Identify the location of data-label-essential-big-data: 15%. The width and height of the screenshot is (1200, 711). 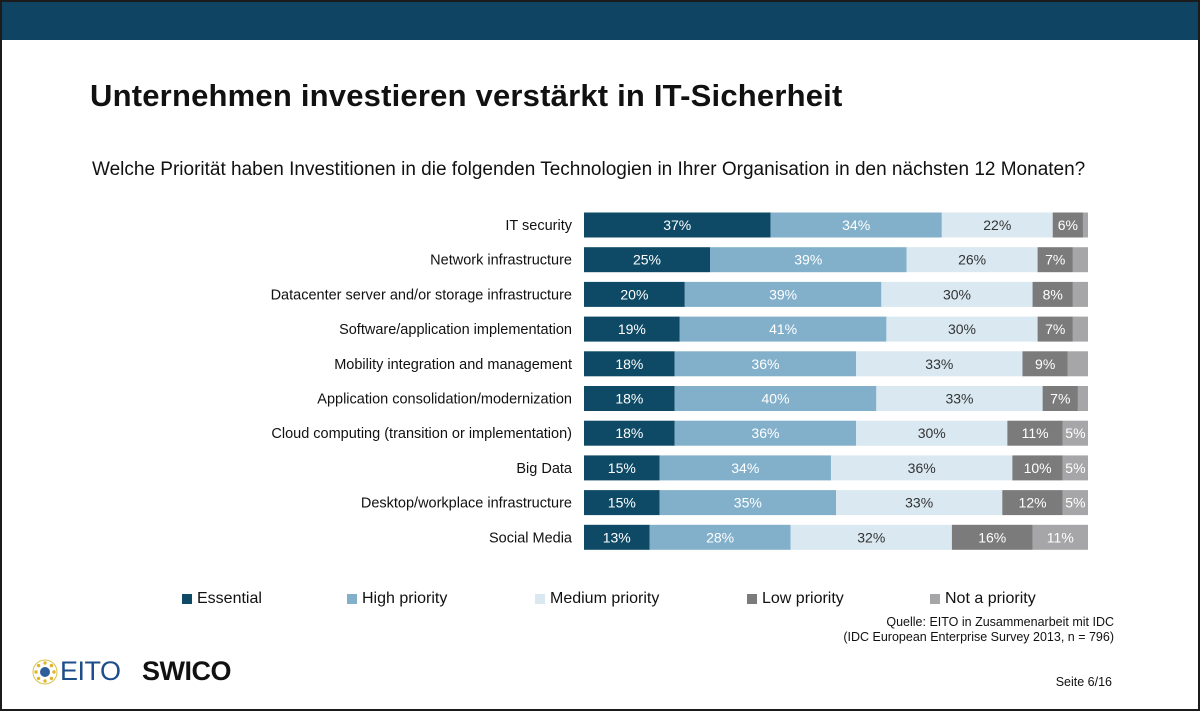
(622, 468).